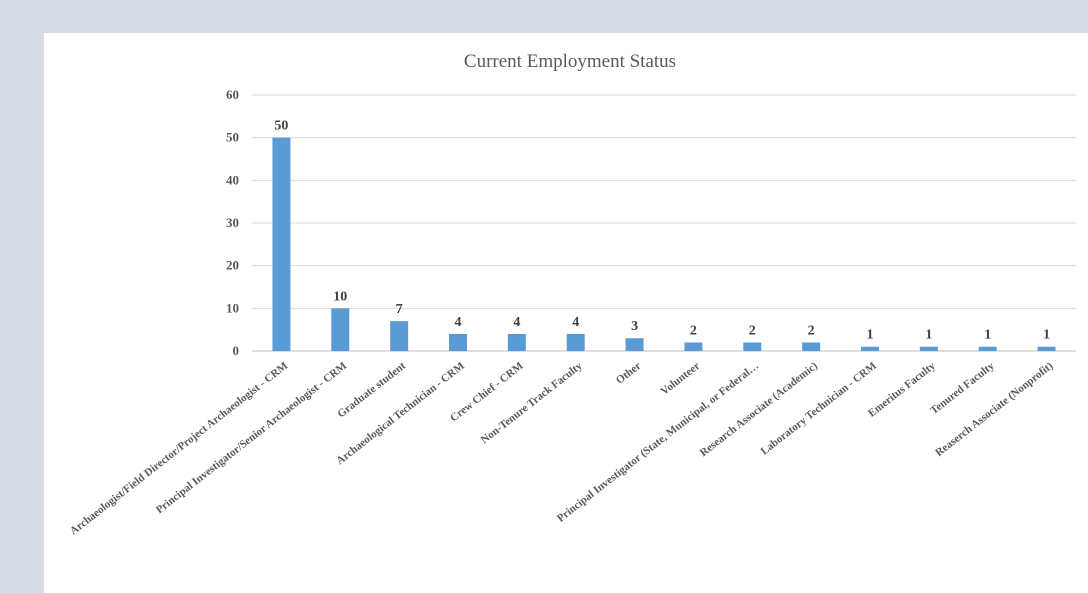 The height and width of the screenshot is (593, 1088). Describe the element at coordinates (532, 403) in the screenshot. I see `x-tick-label: Non-Tenure Track Faculty` at that location.